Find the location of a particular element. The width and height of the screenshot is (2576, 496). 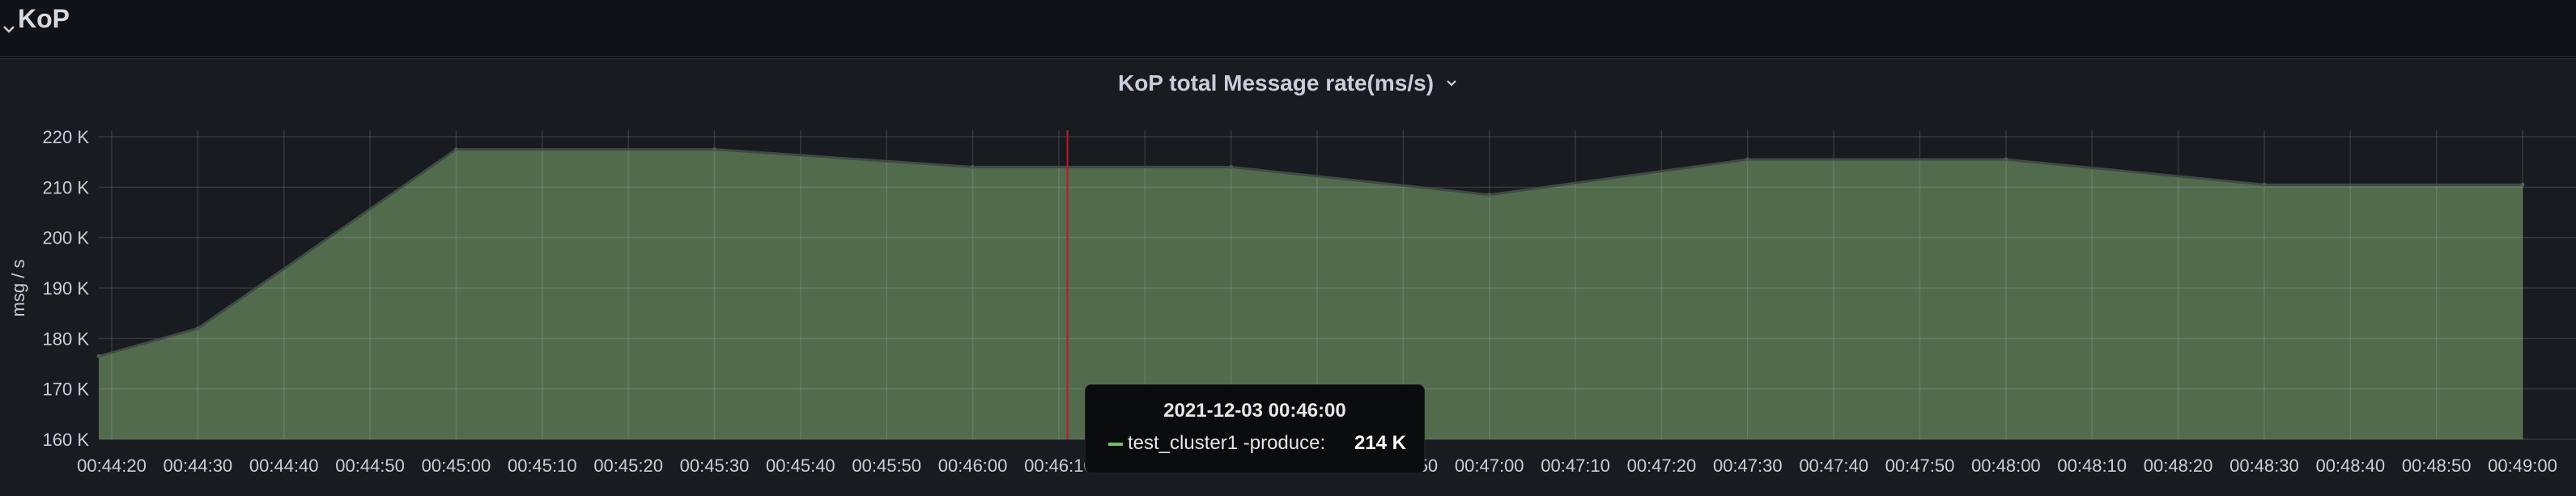

x-tick-label: 00:48:00 is located at coordinates (2006, 466).